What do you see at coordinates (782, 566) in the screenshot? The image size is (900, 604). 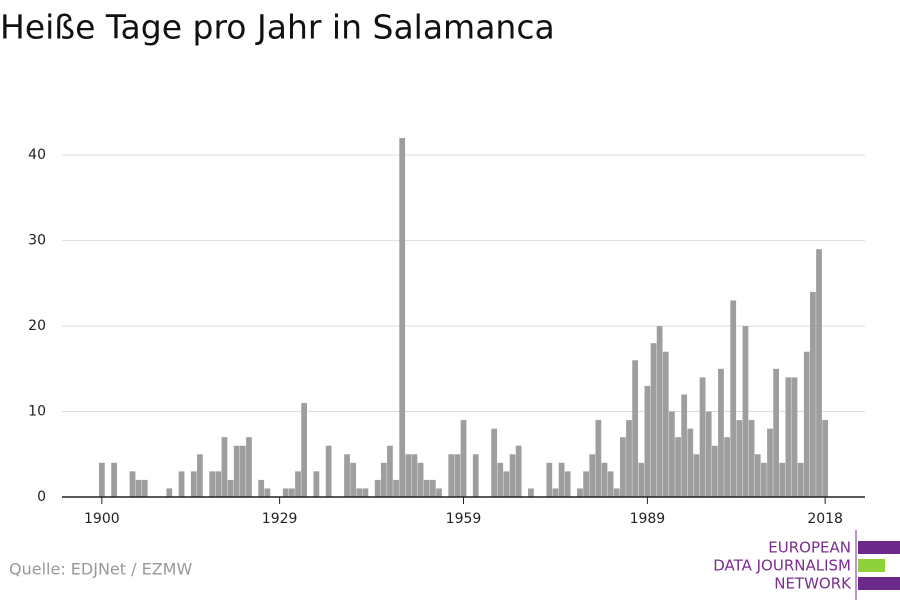 I see `logo-text: DATA JOURNALISM` at bounding box center [782, 566].